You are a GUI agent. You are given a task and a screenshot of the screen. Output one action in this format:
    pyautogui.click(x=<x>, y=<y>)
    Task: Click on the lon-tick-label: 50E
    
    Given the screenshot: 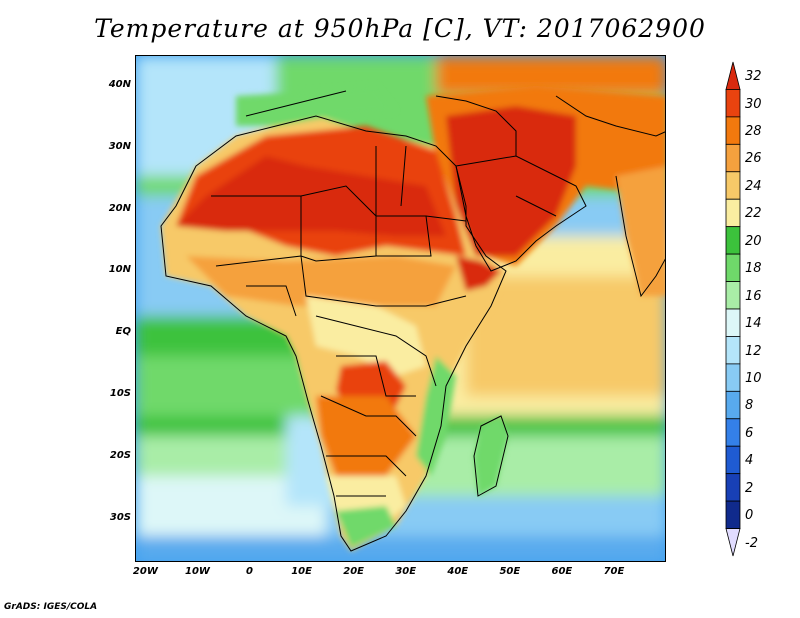 What is the action you would take?
    pyautogui.click(x=510, y=571)
    